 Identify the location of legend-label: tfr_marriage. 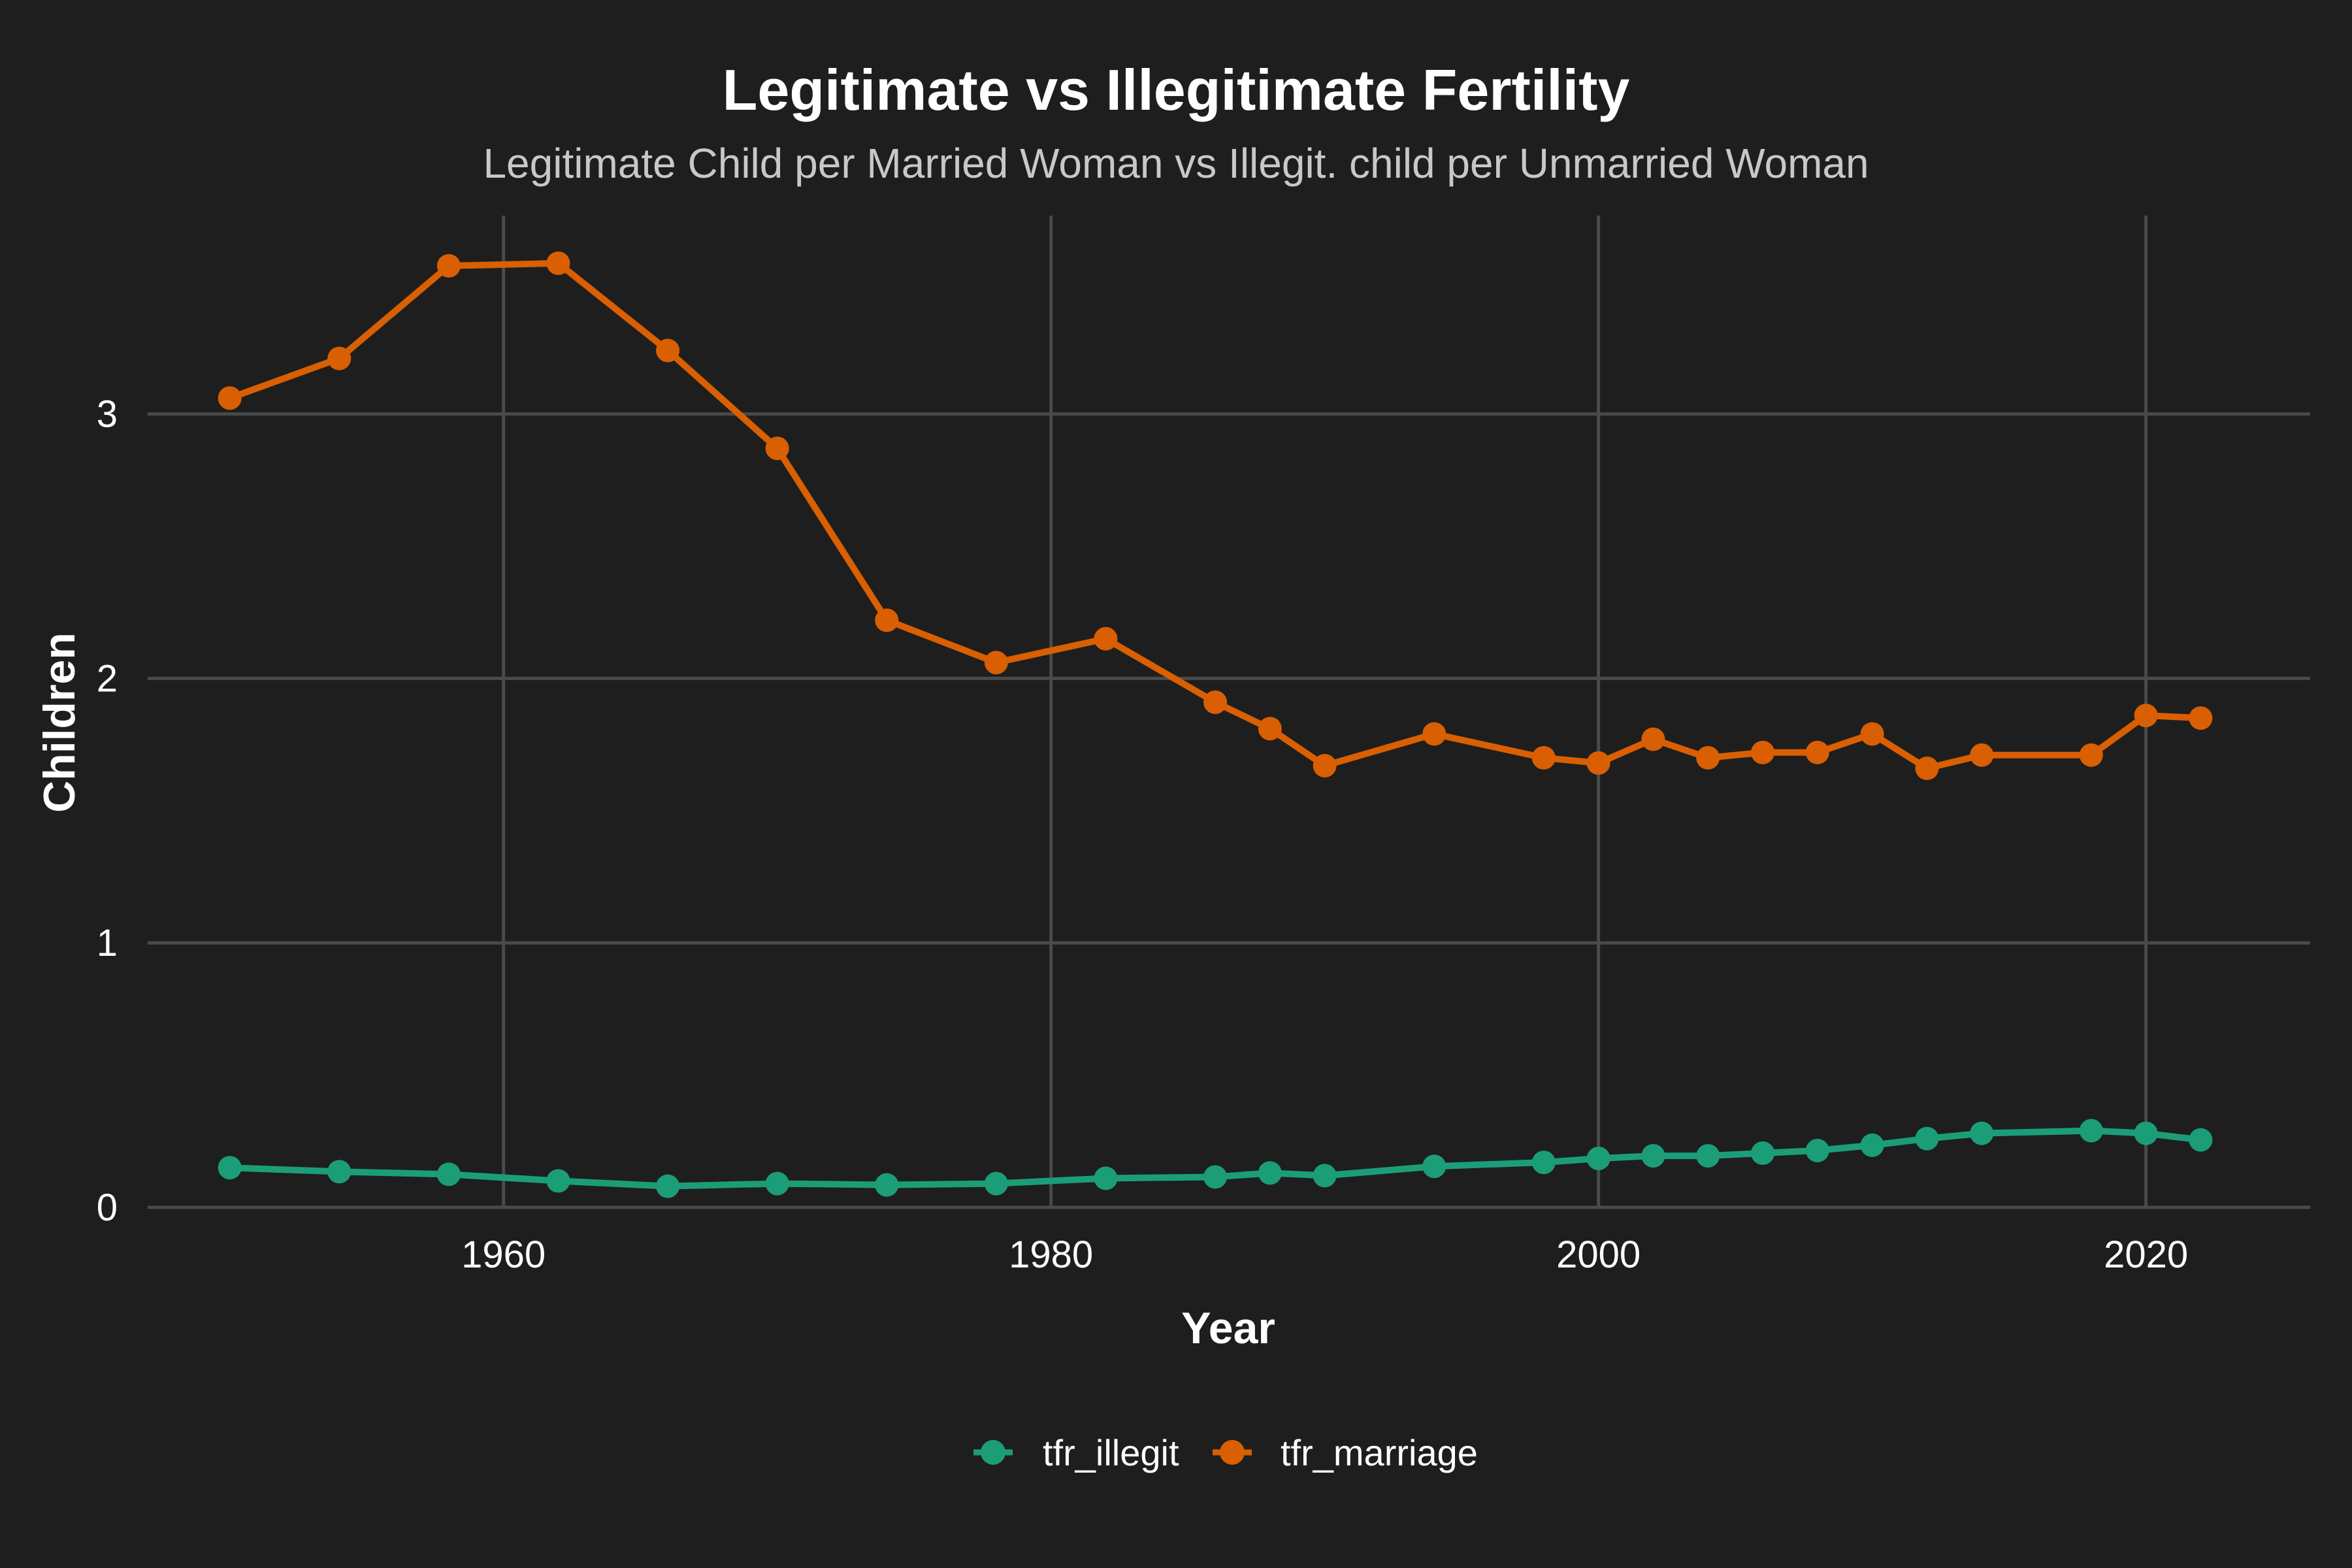
(1379, 1452).